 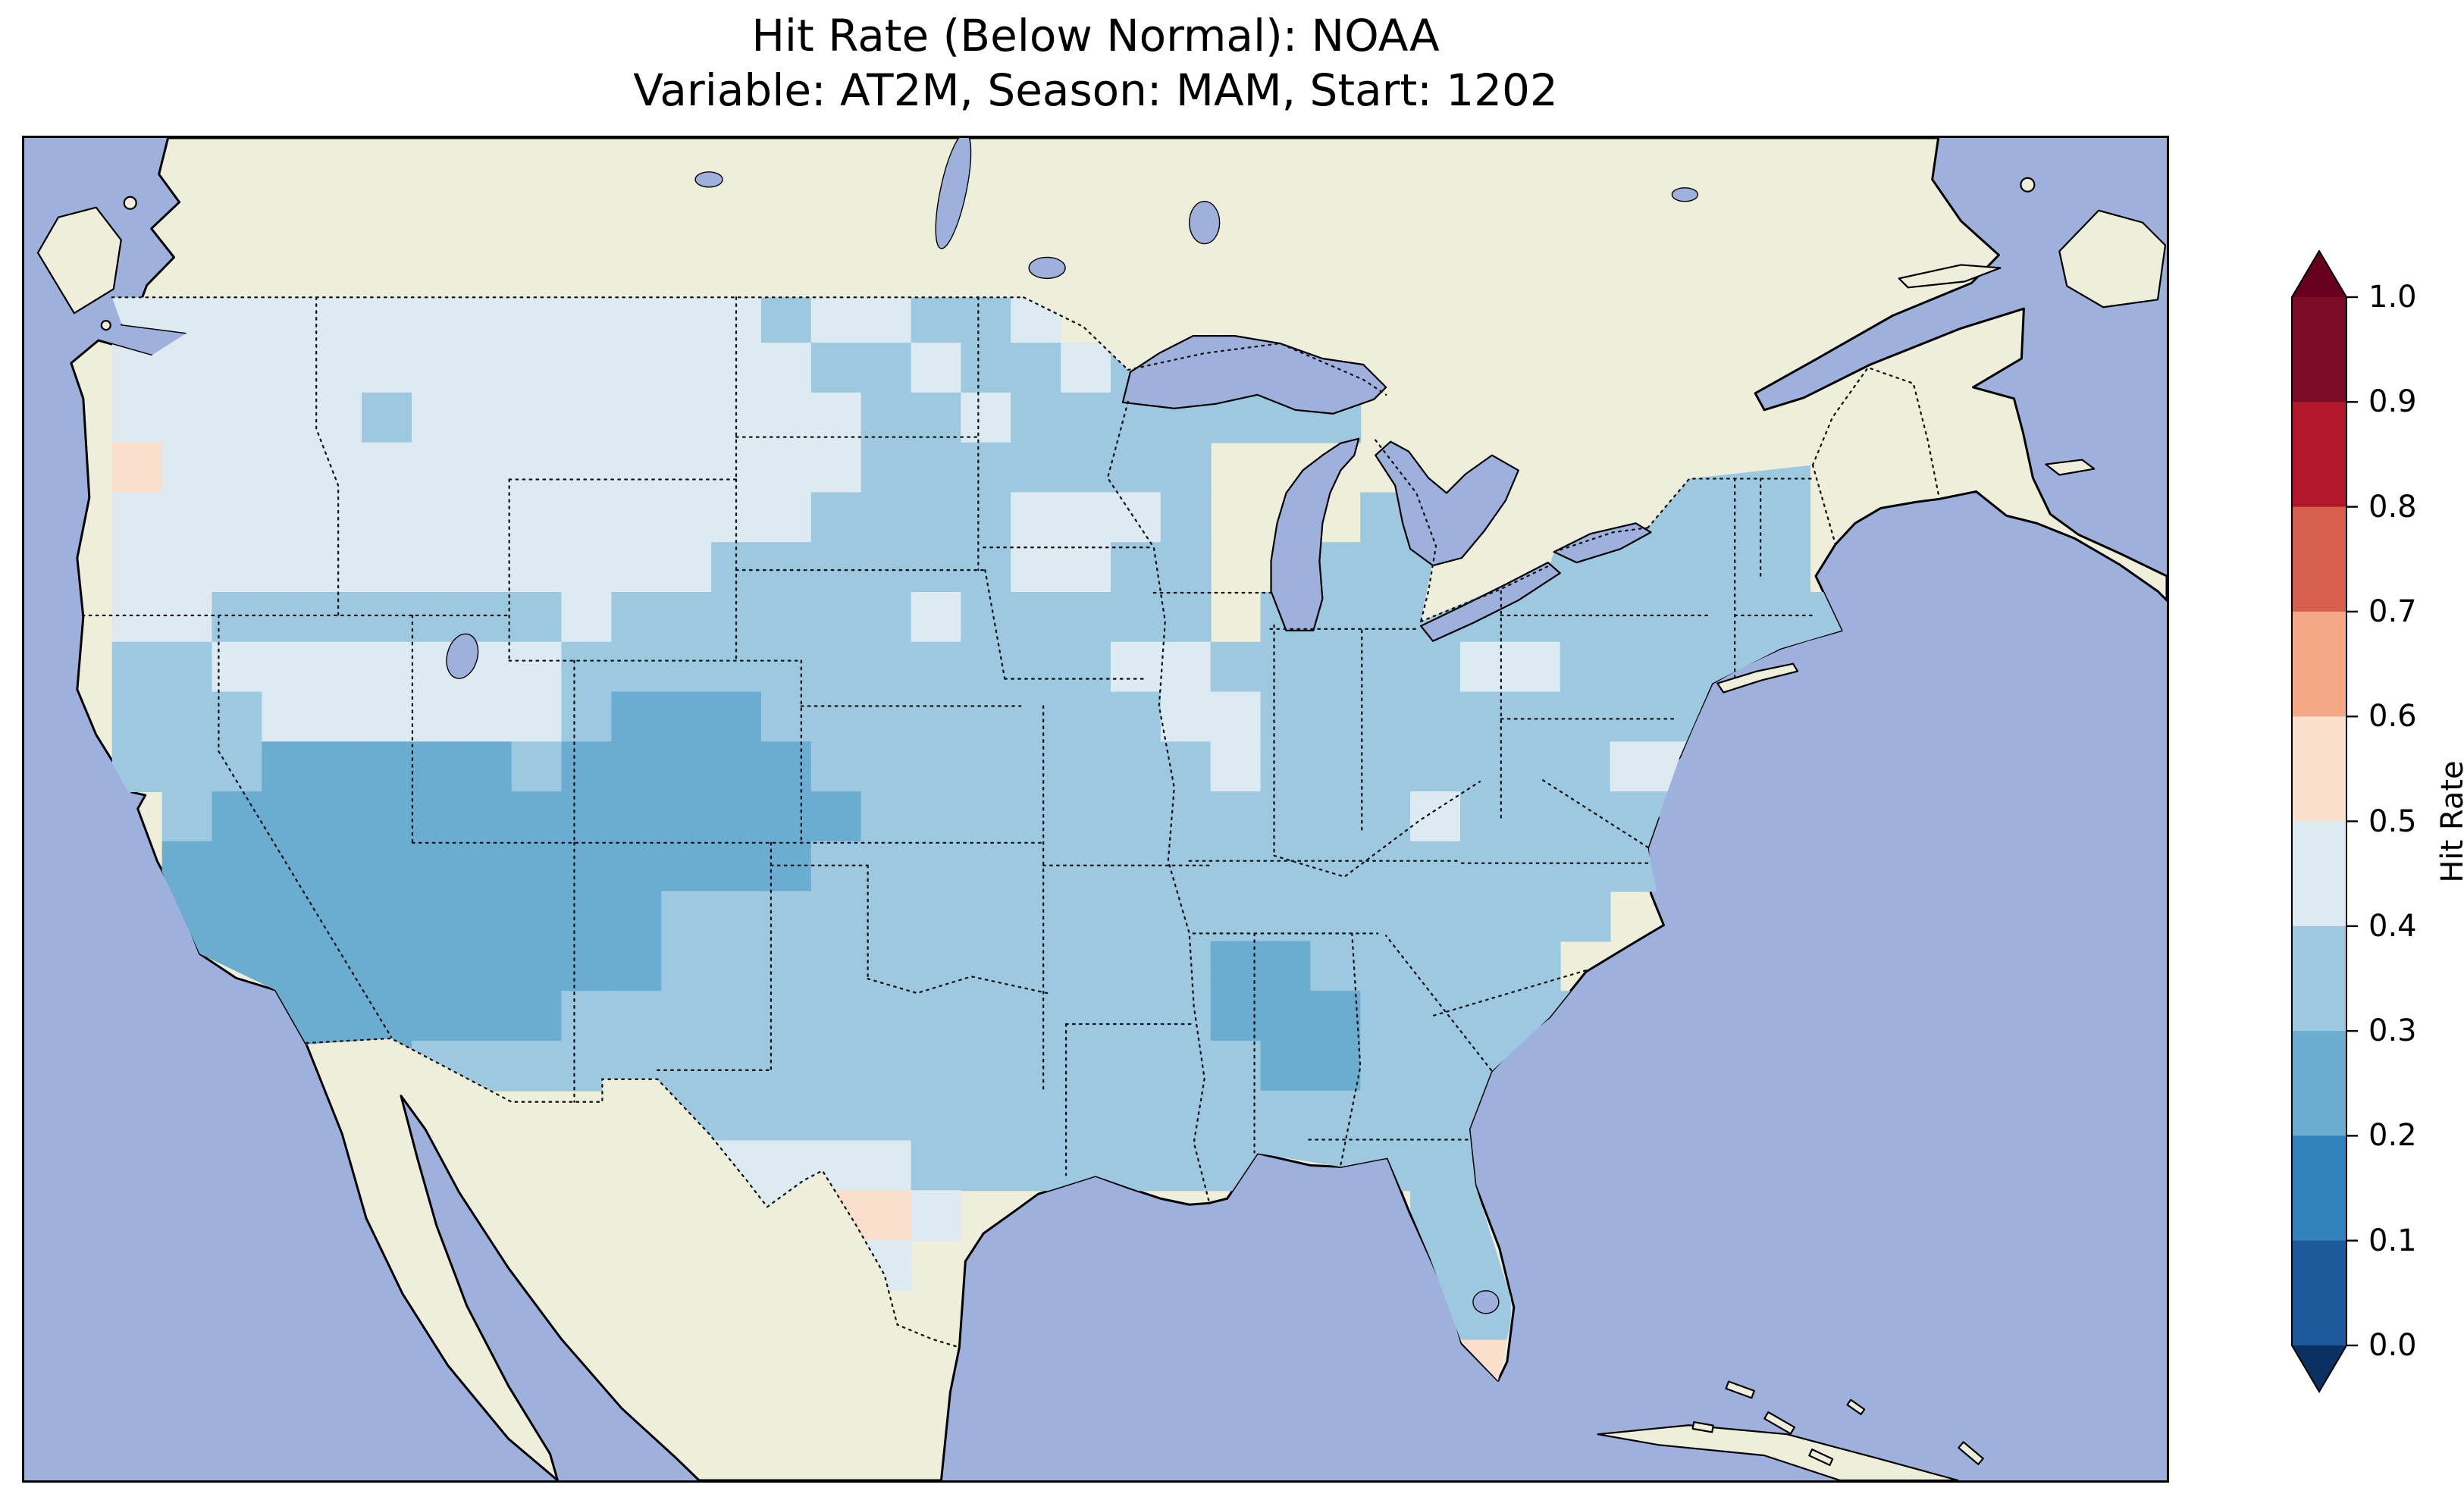 I want to click on colorbar-tick-label: 0.1, so click(x=2392, y=1240).